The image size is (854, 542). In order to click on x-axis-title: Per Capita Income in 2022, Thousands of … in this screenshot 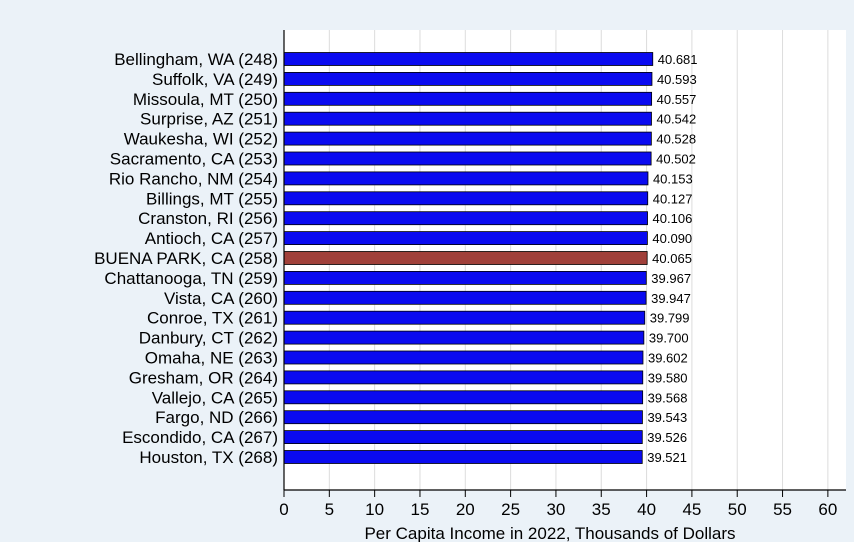, I will do `click(549, 533)`.